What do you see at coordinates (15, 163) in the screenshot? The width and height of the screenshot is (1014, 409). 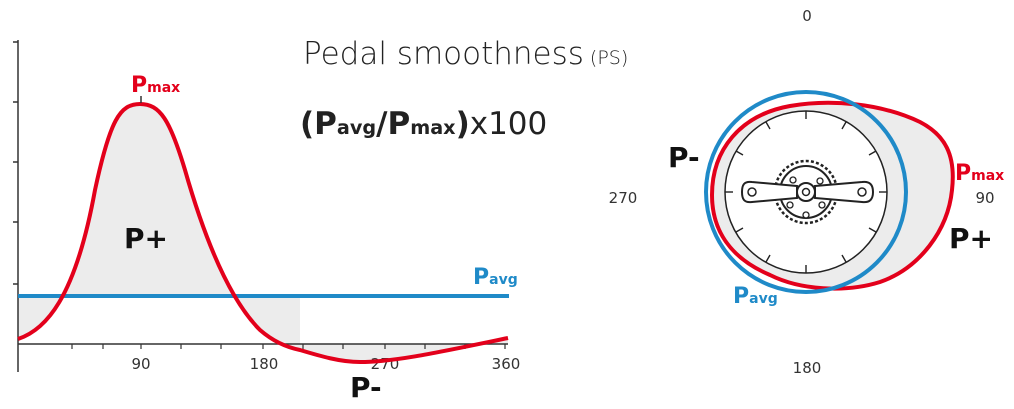 I see `y-axis-ticks` at bounding box center [15, 163].